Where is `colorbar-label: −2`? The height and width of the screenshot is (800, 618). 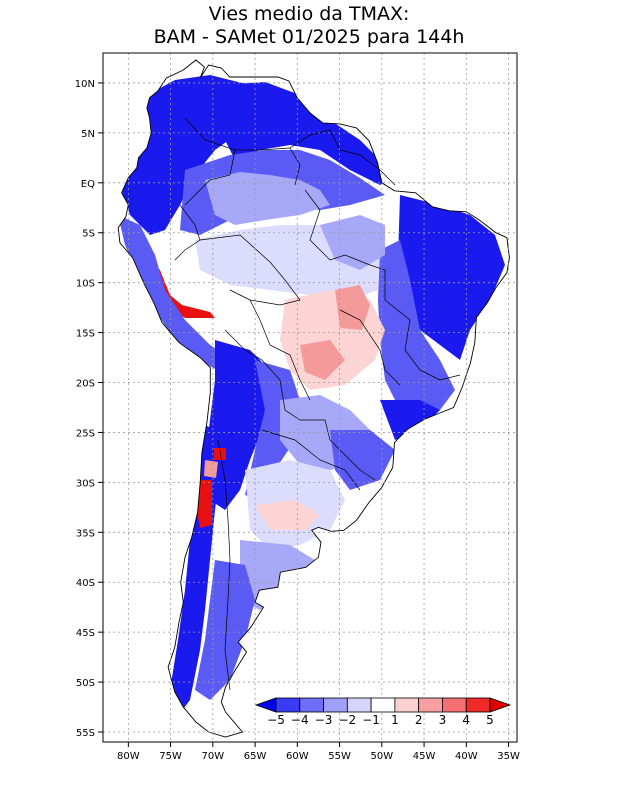
colorbar-label: −2 is located at coordinates (347, 720).